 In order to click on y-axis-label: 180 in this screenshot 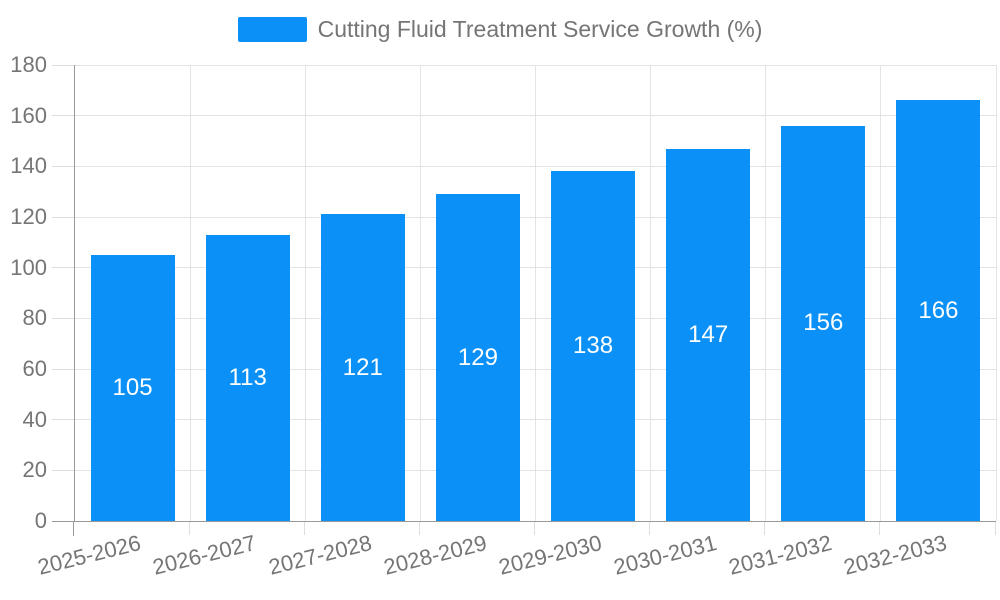, I will do `click(28, 64)`.